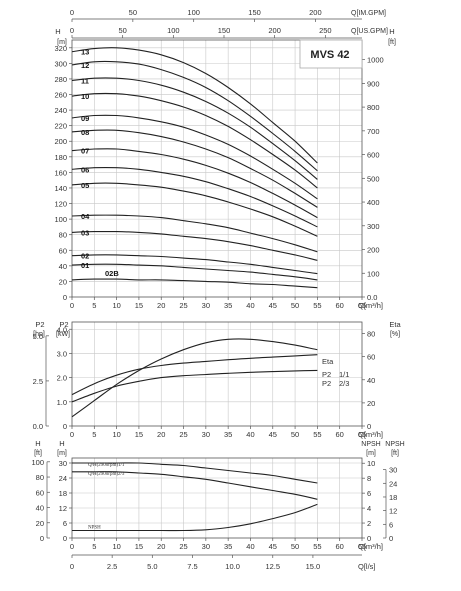 Image resolution: width=461 pixels, height=591 pixels. Describe the element at coordinates (40, 508) in the screenshot. I see `y-outer-tick-label: 40` at that location.